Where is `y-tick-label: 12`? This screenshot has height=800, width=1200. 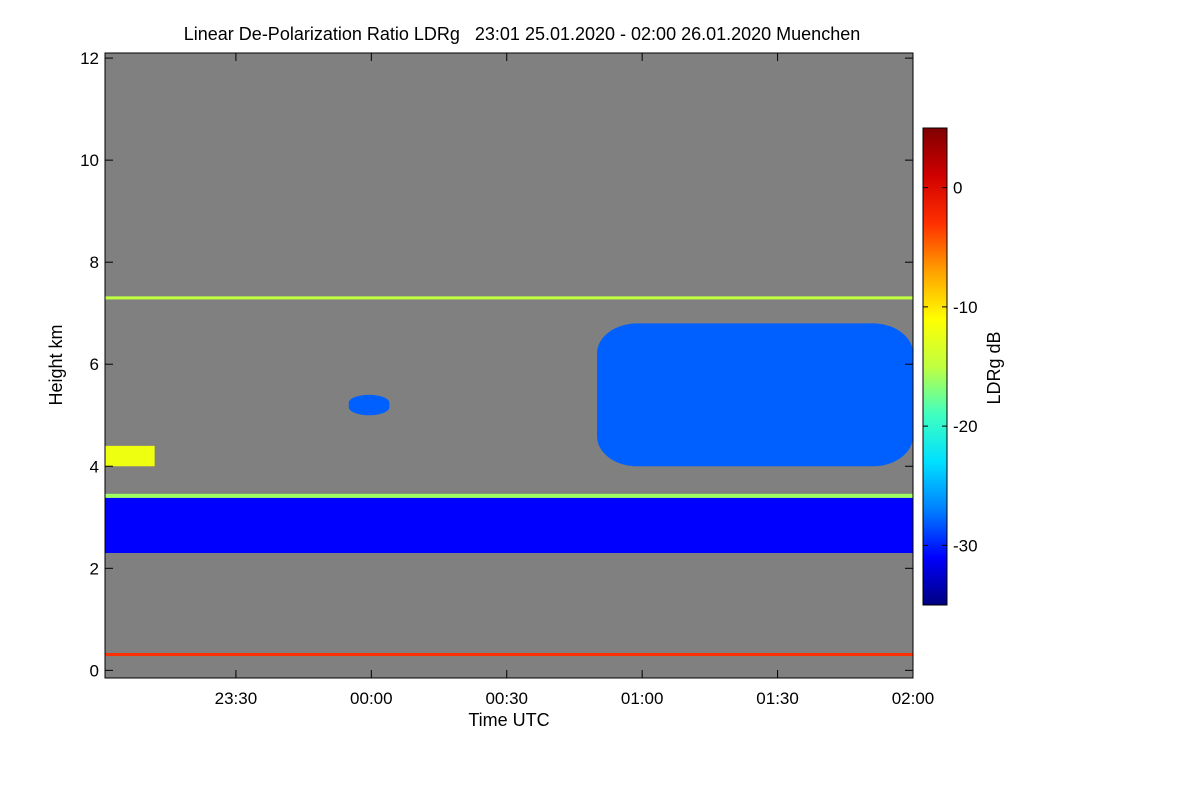
y-tick-label: 12 is located at coordinates (89, 58).